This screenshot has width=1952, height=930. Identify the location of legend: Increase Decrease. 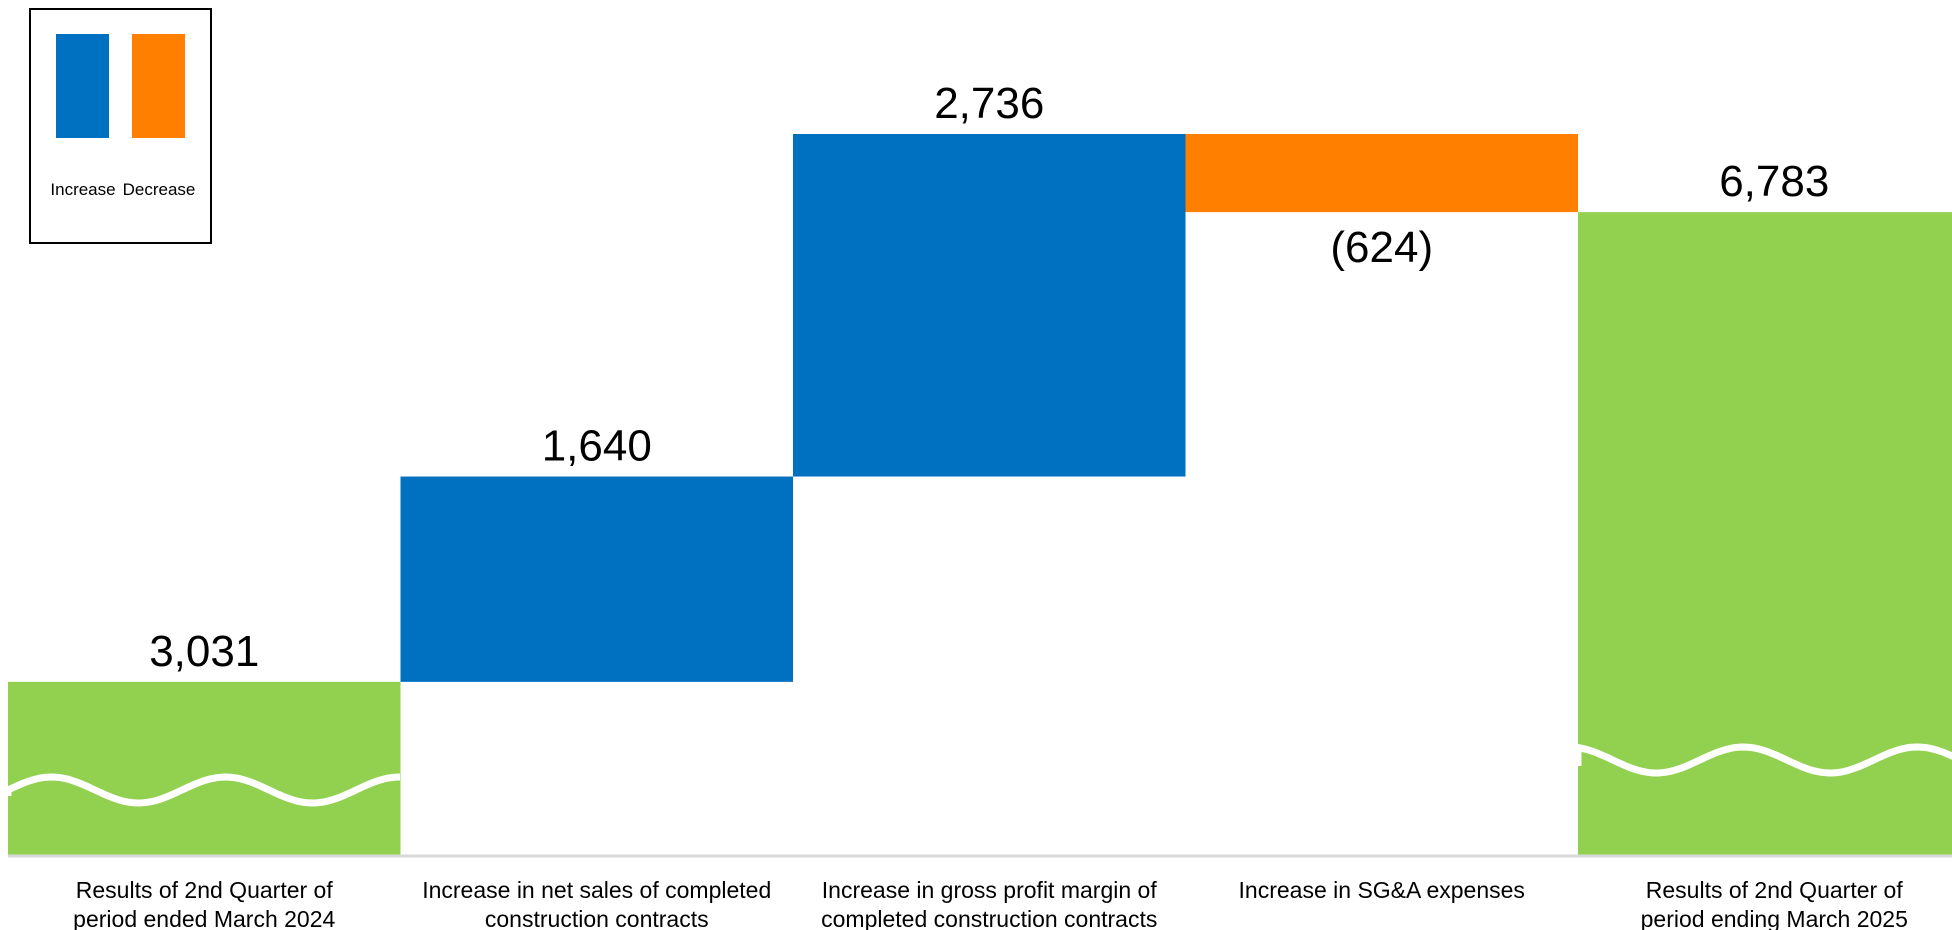
(120, 126).